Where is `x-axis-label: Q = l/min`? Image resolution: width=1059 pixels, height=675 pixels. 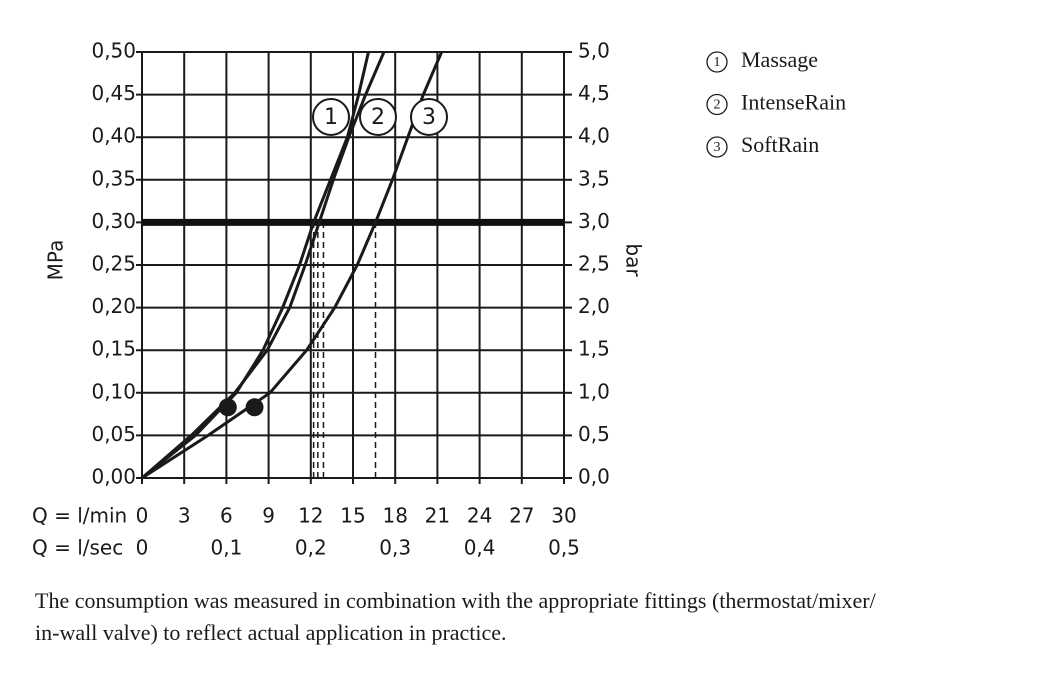
x-axis-label: Q = l/min is located at coordinates (79, 516).